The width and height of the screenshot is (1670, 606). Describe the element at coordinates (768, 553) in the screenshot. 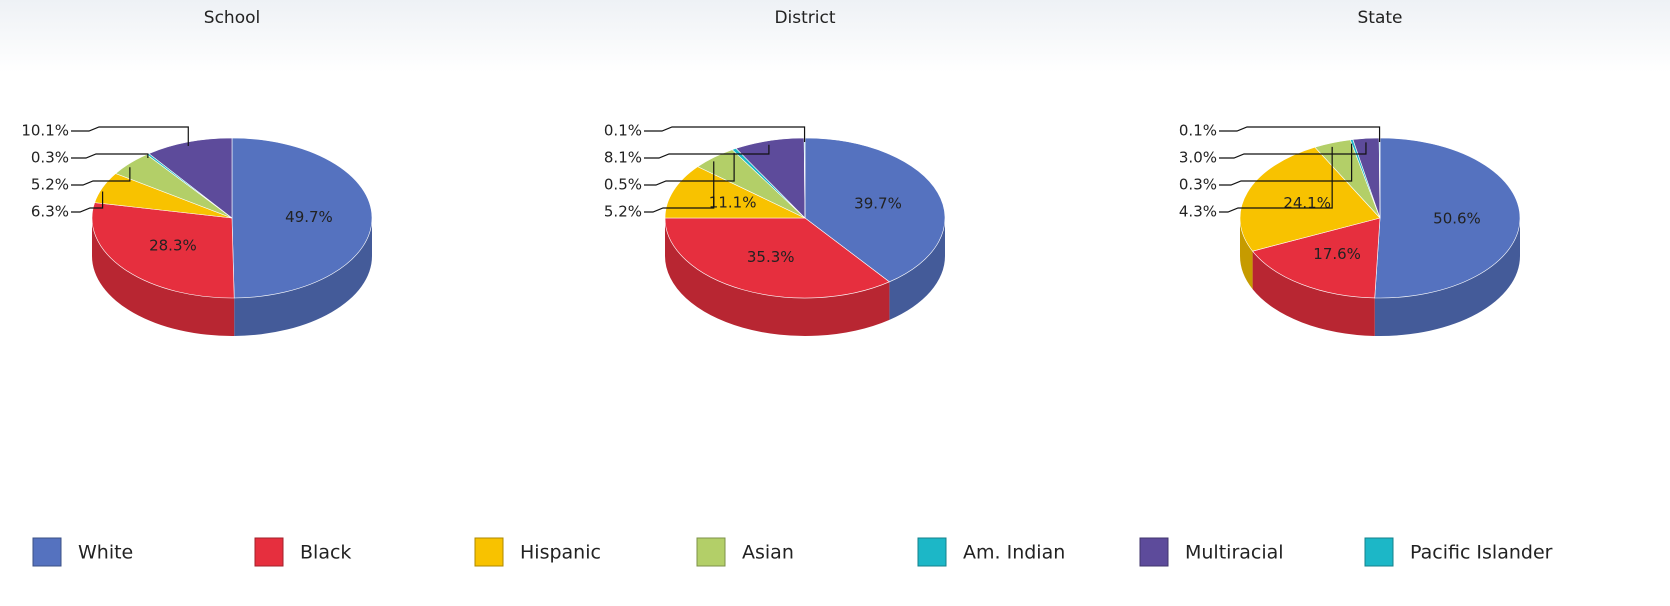

I see `legend-label: Asian` at that location.